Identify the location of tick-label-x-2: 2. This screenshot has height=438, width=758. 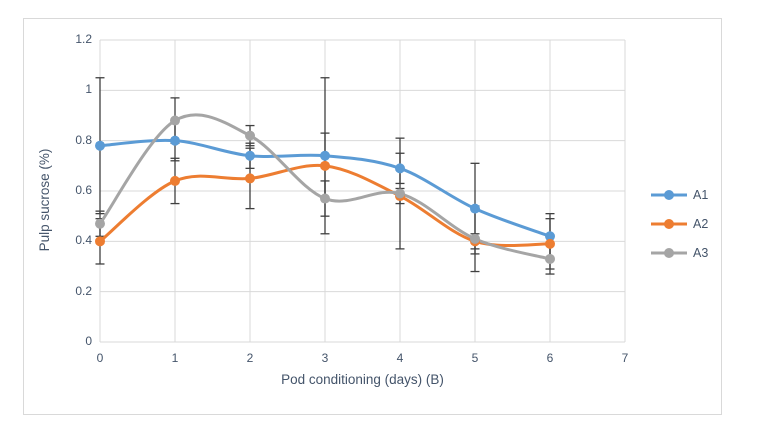
(250, 358).